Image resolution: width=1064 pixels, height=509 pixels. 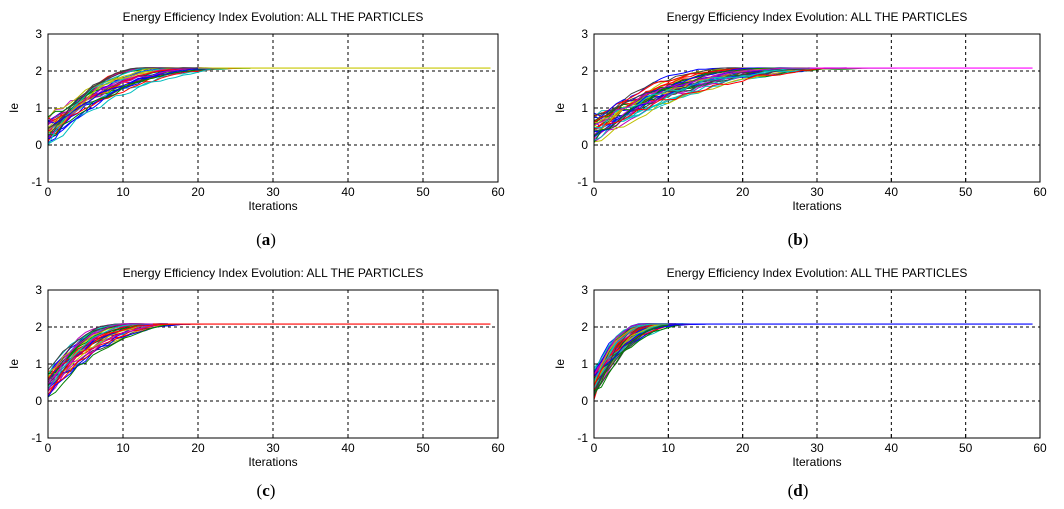 I want to click on panel-caption: (a), so click(x=266, y=239).